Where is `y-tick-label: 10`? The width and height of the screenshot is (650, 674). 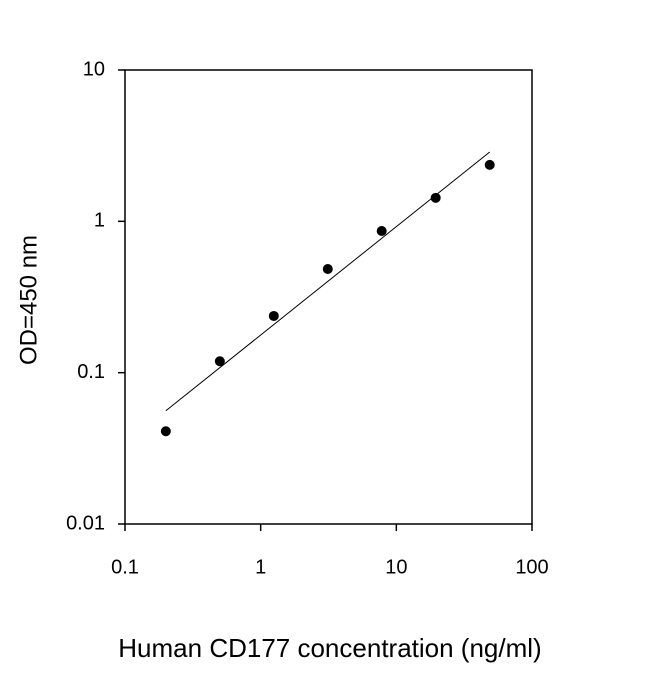
y-tick-label: 10 is located at coordinates (94, 69).